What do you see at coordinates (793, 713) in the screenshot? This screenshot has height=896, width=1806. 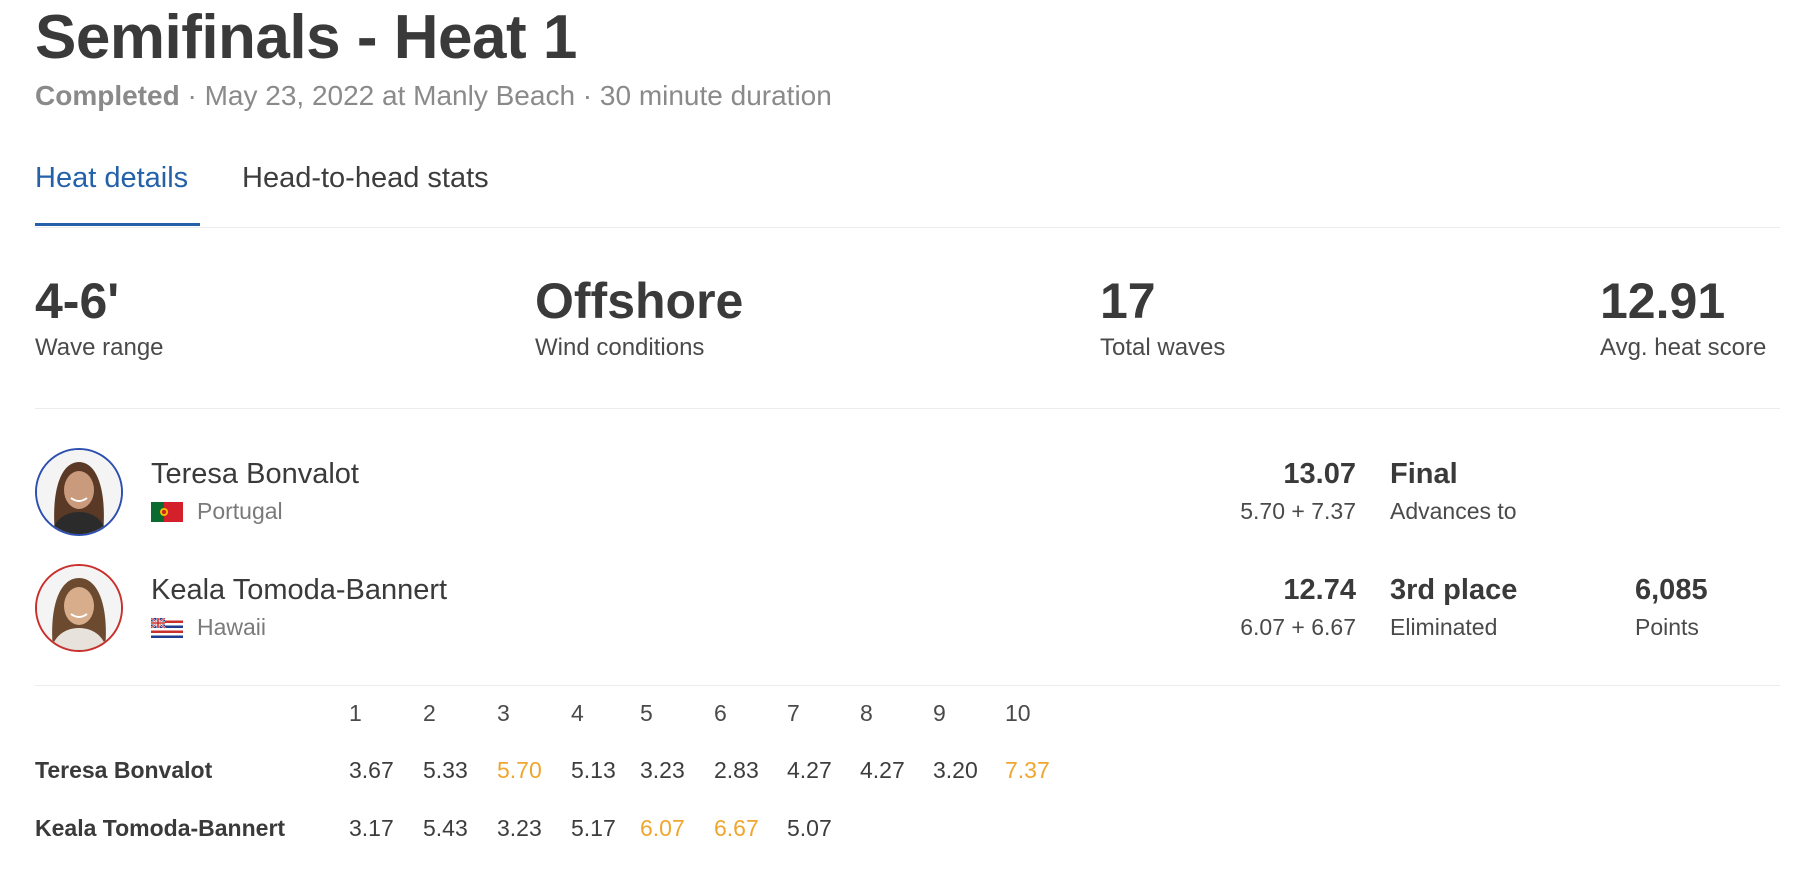 I see `wave-number-header: 7` at bounding box center [793, 713].